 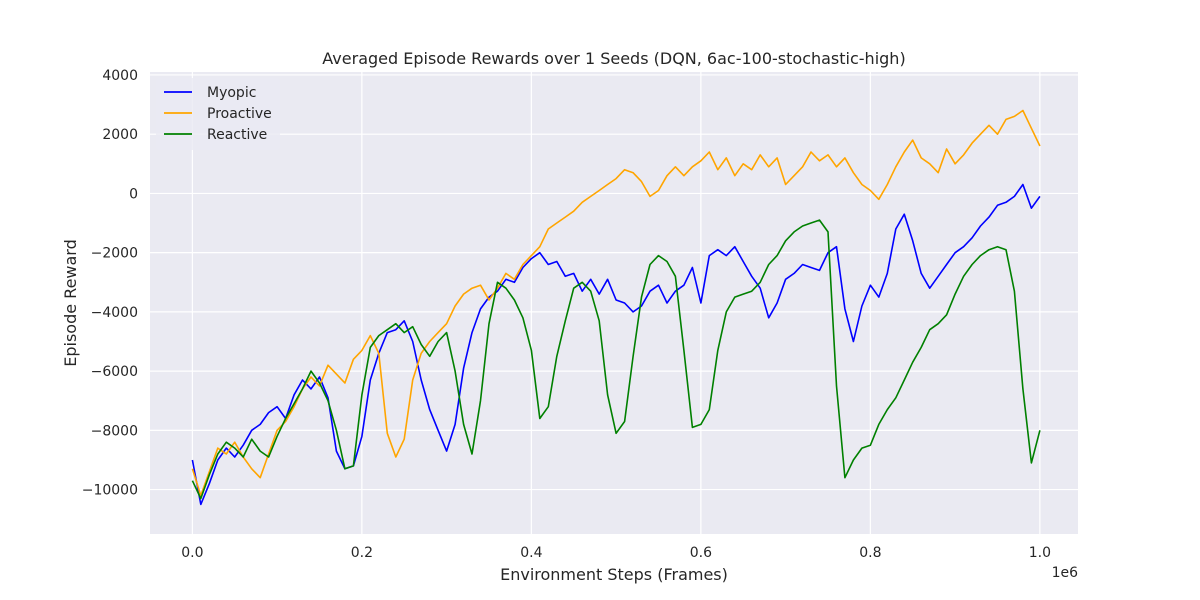 I want to click on y-tick-label: −10000, so click(x=110, y=491).